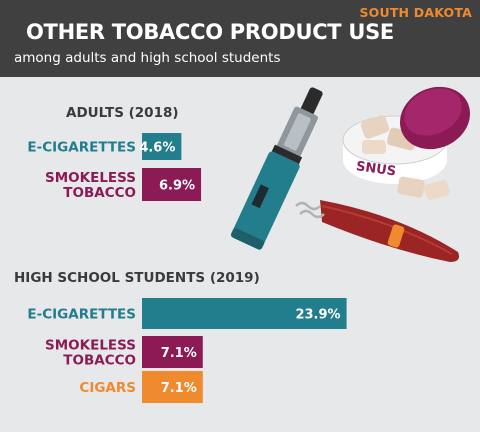 This screenshot has width=480, height=432. What do you see at coordinates (107, 388) in the screenshot?
I see `bar-category-label: CIGARS` at bounding box center [107, 388].